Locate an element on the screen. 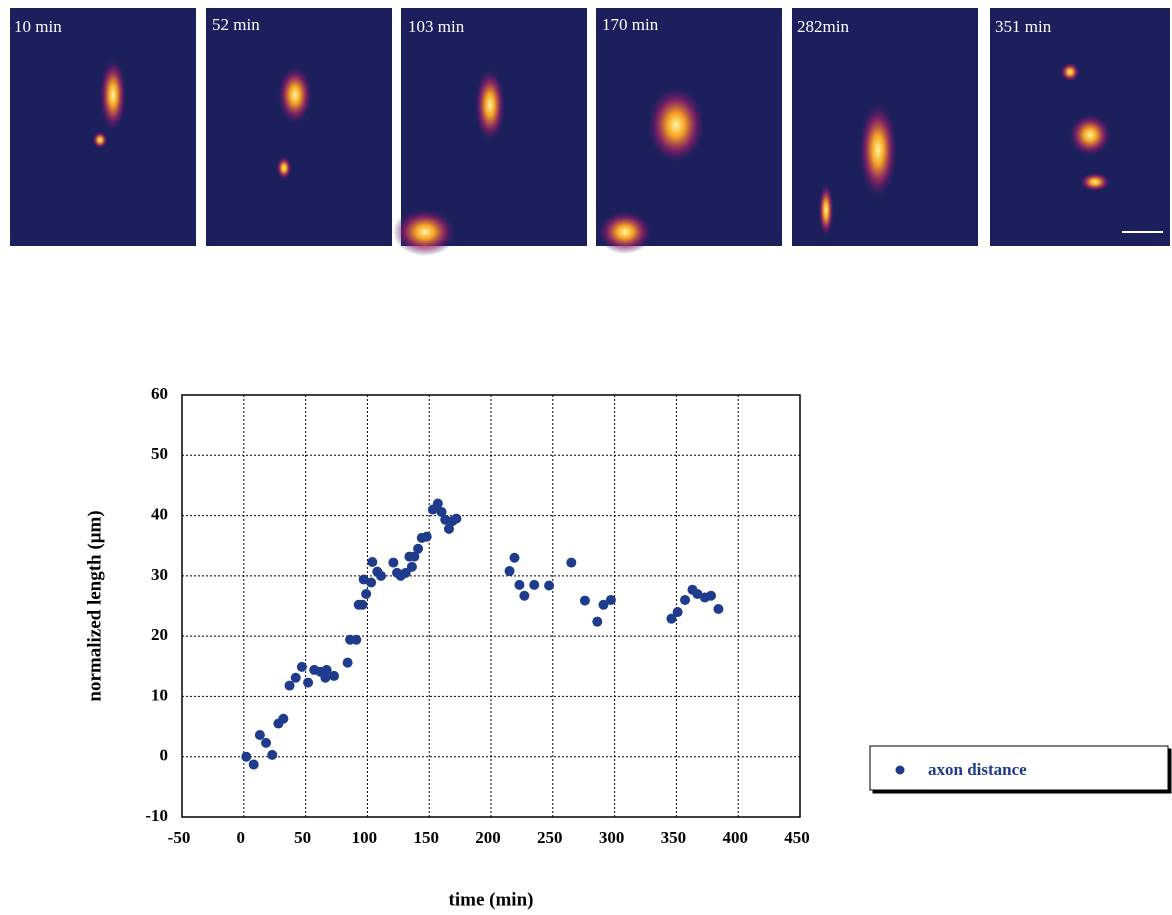  y-tick-label: 20 is located at coordinates (159, 634).